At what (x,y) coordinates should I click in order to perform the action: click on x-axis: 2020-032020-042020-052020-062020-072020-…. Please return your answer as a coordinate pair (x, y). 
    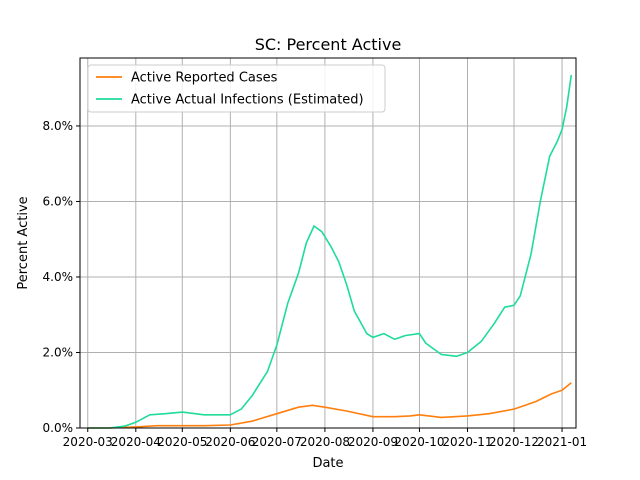
    Looking at the image, I should click on (325, 438).